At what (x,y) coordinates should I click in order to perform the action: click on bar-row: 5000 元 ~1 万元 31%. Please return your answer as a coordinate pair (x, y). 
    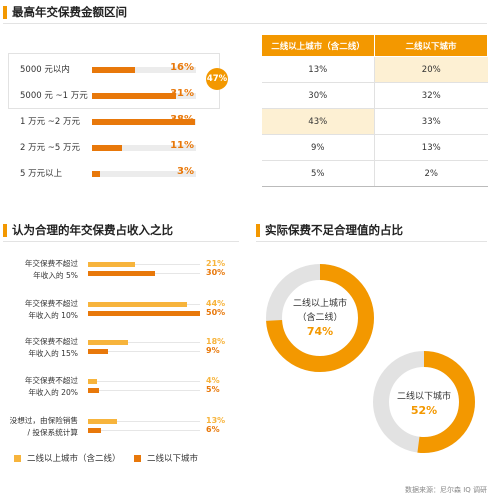
    Looking at the image, I should click on (125, 96).